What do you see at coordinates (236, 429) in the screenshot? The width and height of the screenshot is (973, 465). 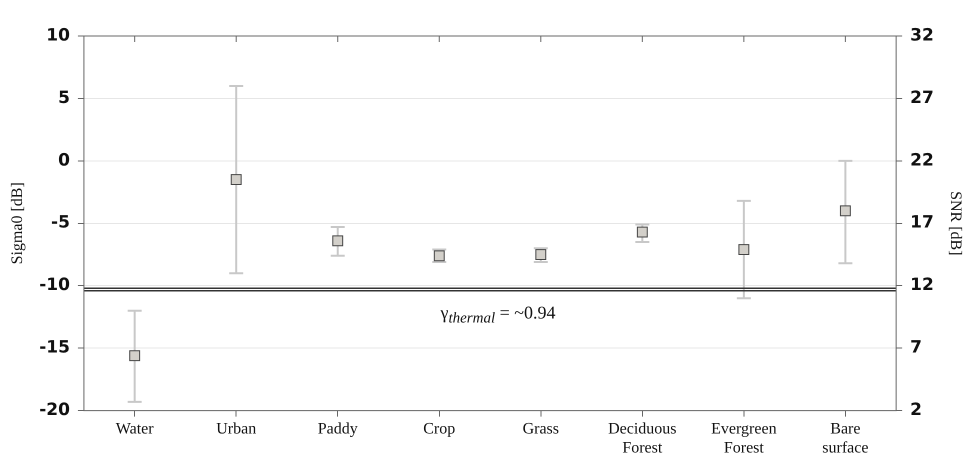 I see `x-tick-label: Urban` at bounding box center [236, 429].